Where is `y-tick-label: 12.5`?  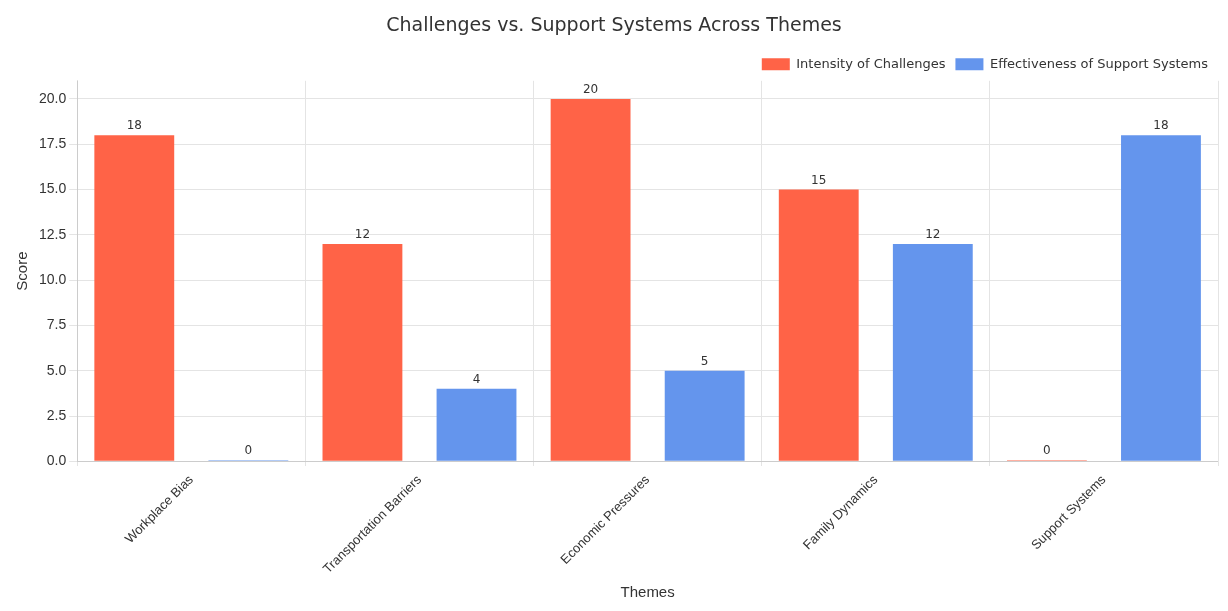
y-tick-label: 12.5 is located at coordinates (53, 233).